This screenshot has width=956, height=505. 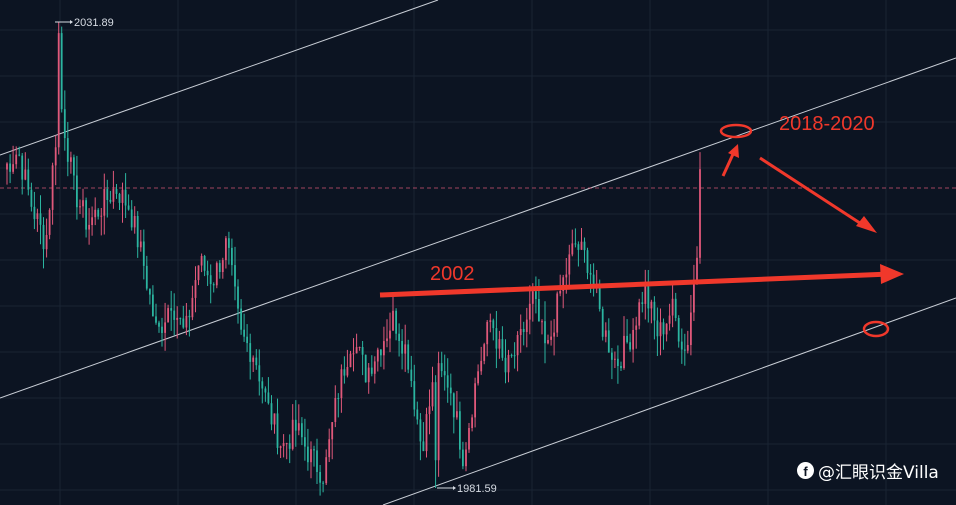 I want to click on annotation-arrow-2002, so click(x=635, y=284).